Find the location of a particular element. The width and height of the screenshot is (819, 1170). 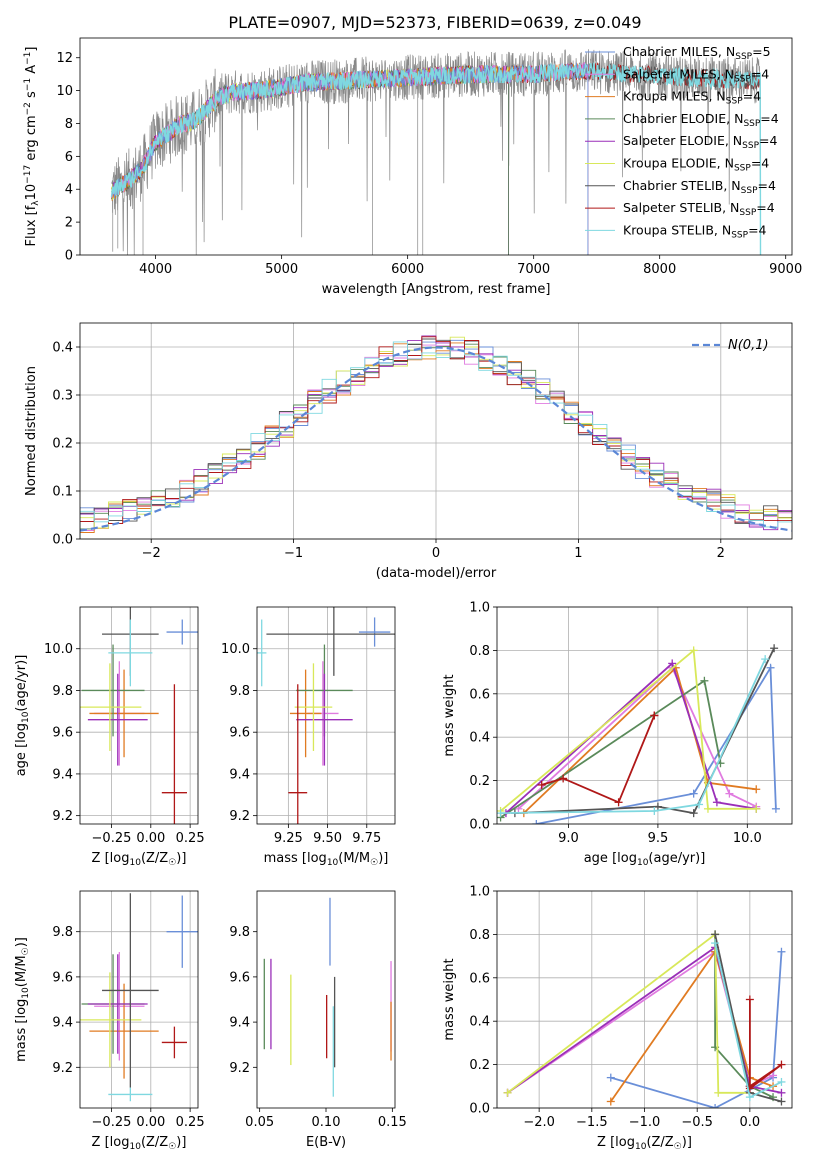

spectrum-xtick-label: 9000 is located at coordinates (785, 269).